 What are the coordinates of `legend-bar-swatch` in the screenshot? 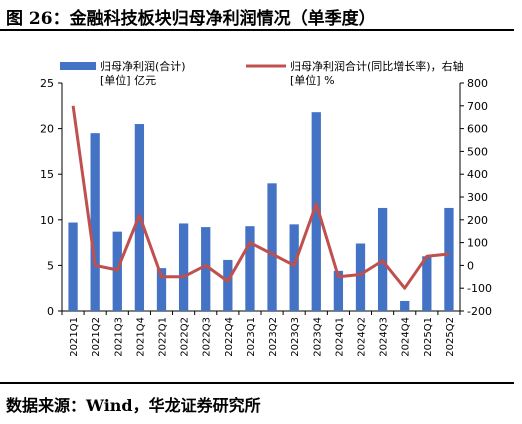 It's located at (78, 66).